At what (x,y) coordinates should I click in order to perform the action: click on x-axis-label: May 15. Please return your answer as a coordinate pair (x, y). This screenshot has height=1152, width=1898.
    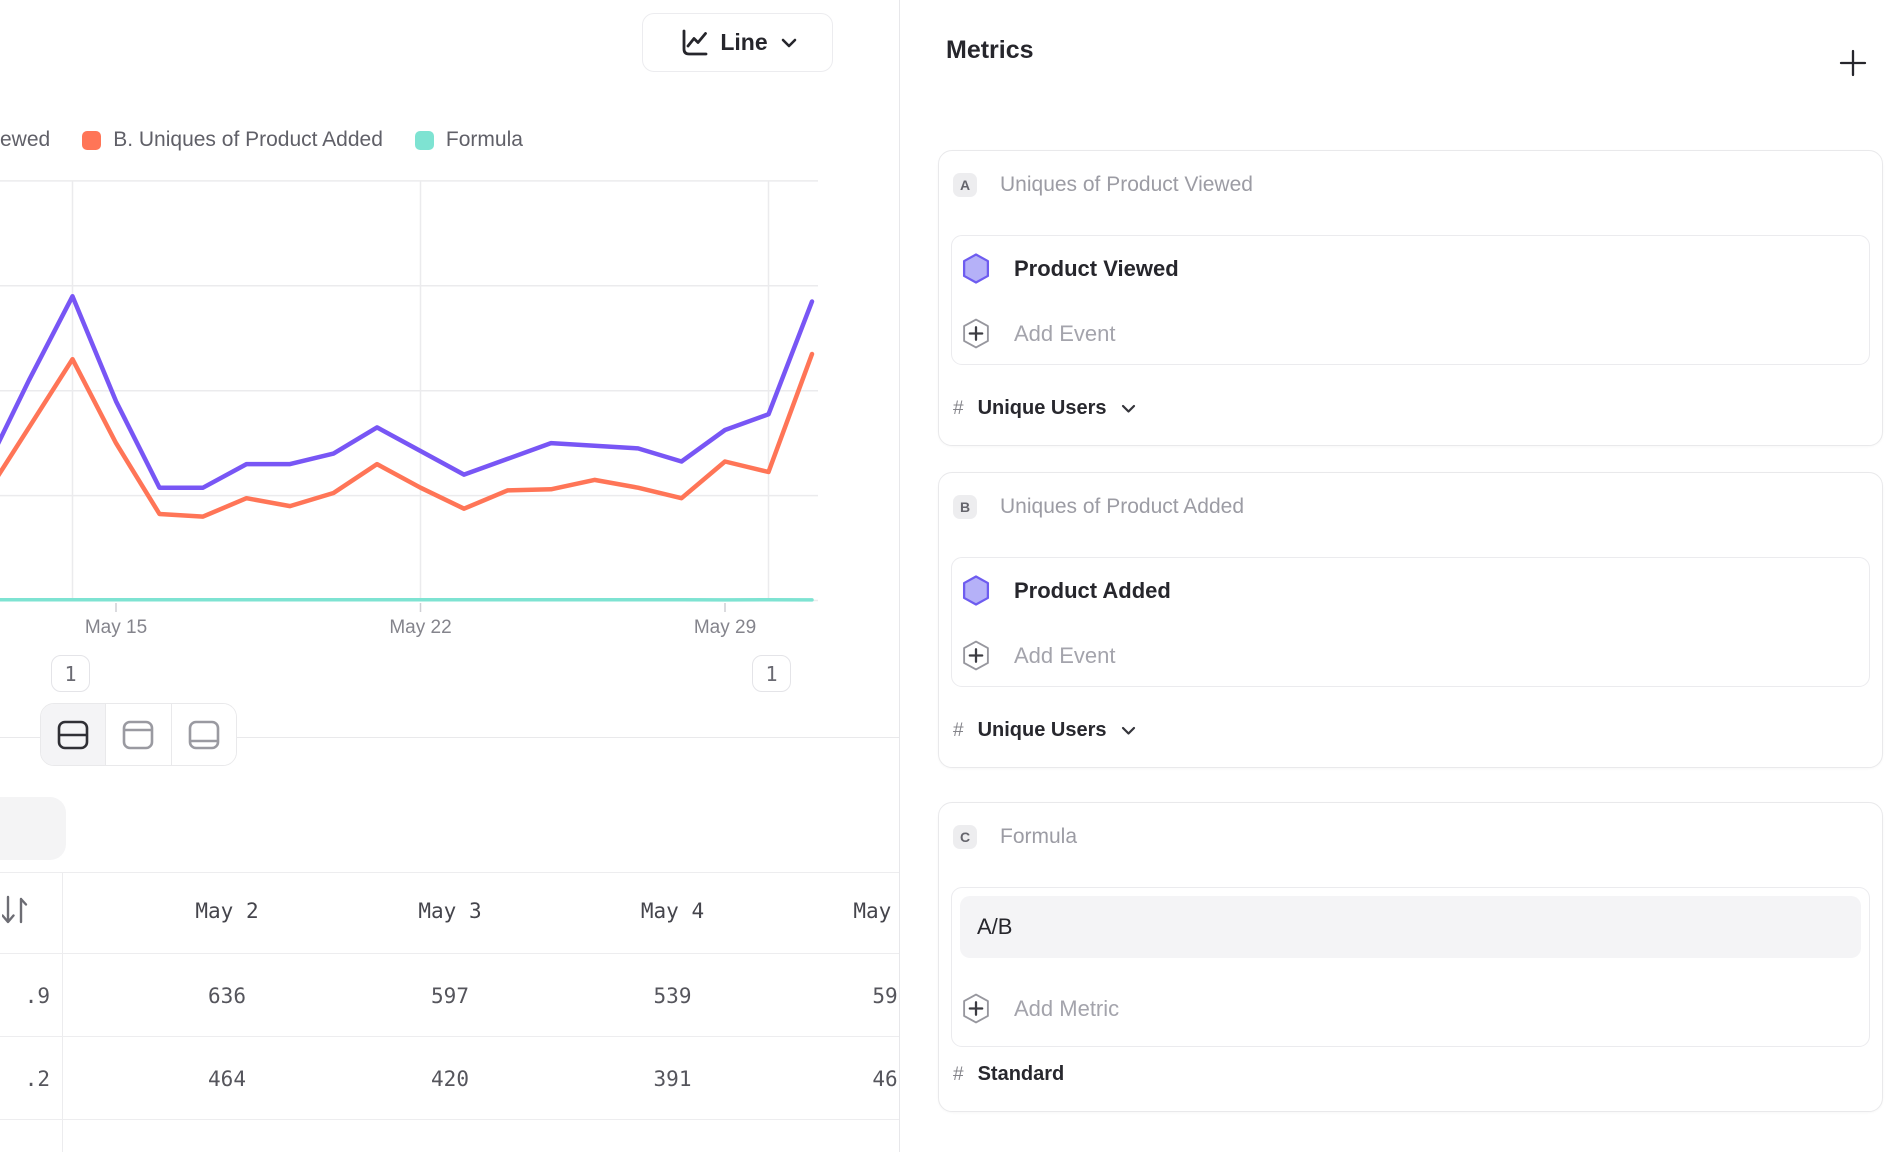
    Looking at the image, I should click on (116, 627).